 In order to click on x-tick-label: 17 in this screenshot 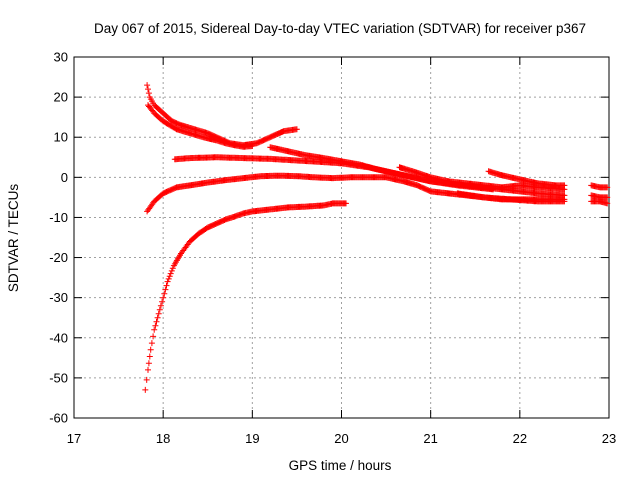, I will do `click(74, 438)`.